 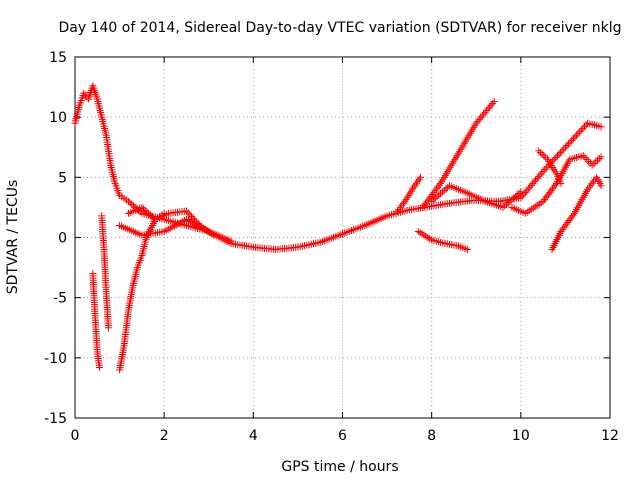 What do you see at coordinates (58, 58) in the screenshot?
I see `y-tick-label: 15` at bounding box center [58, 58].